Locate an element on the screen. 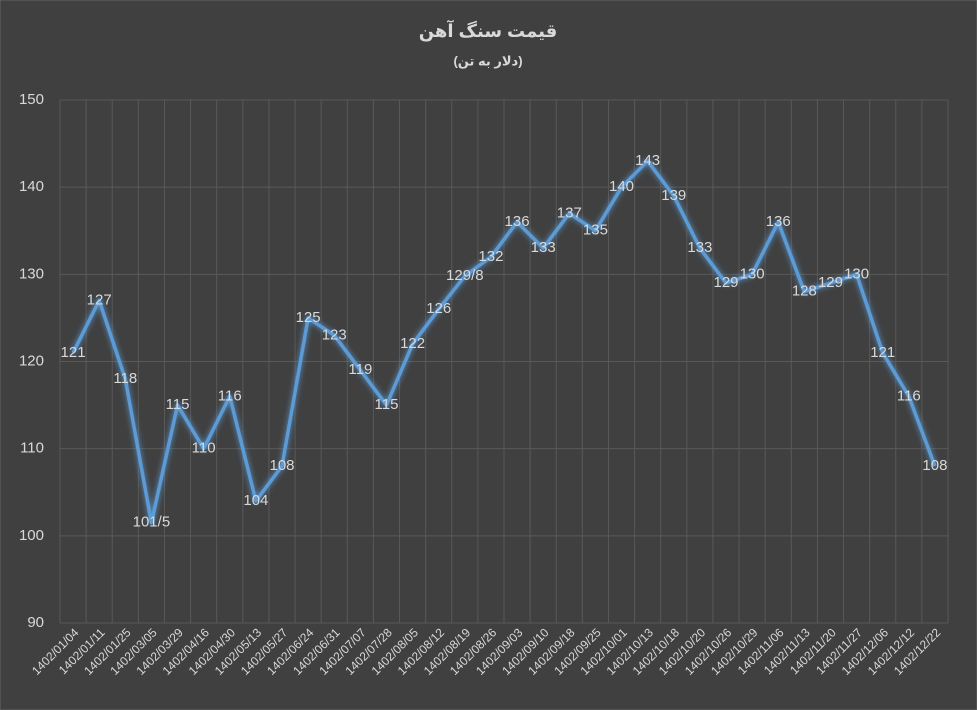  data-label: 119 is located at coordinates (360, 369).